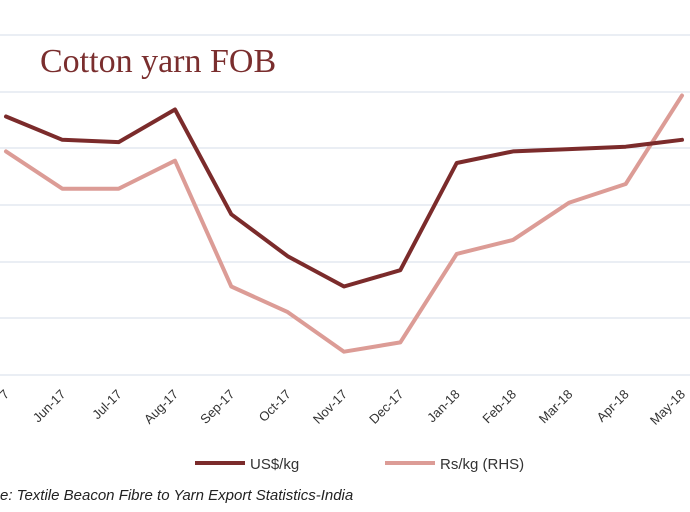 This screenshot has height=512, width=690. I want to click on legend-label-rs: Rs/kg (RHS), so click(482, 464).